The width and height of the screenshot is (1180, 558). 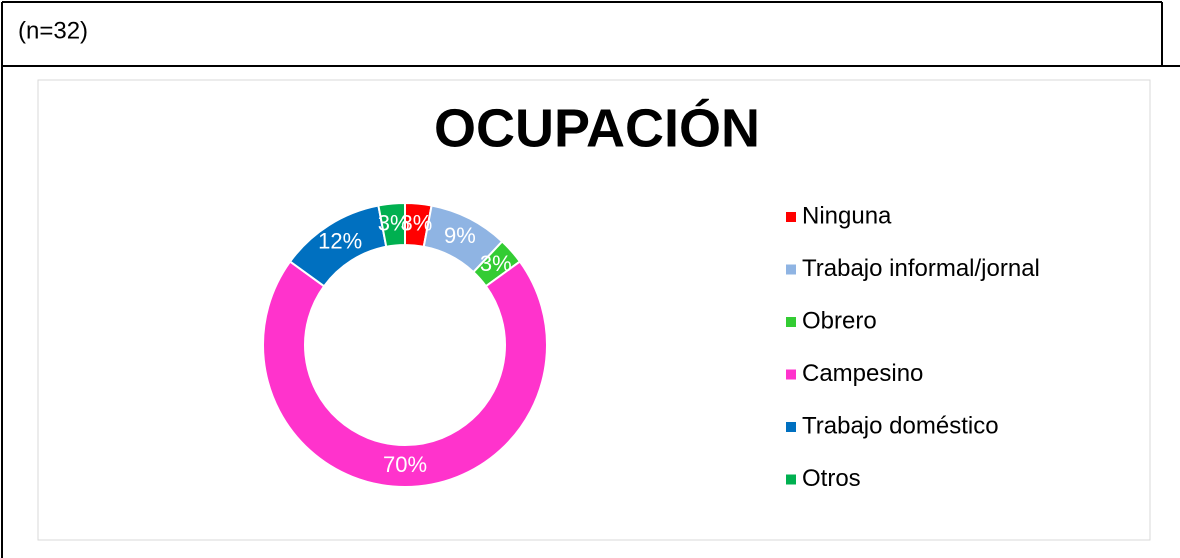 I want to click on legend-label: Obrero, so click(x=839, y=320).